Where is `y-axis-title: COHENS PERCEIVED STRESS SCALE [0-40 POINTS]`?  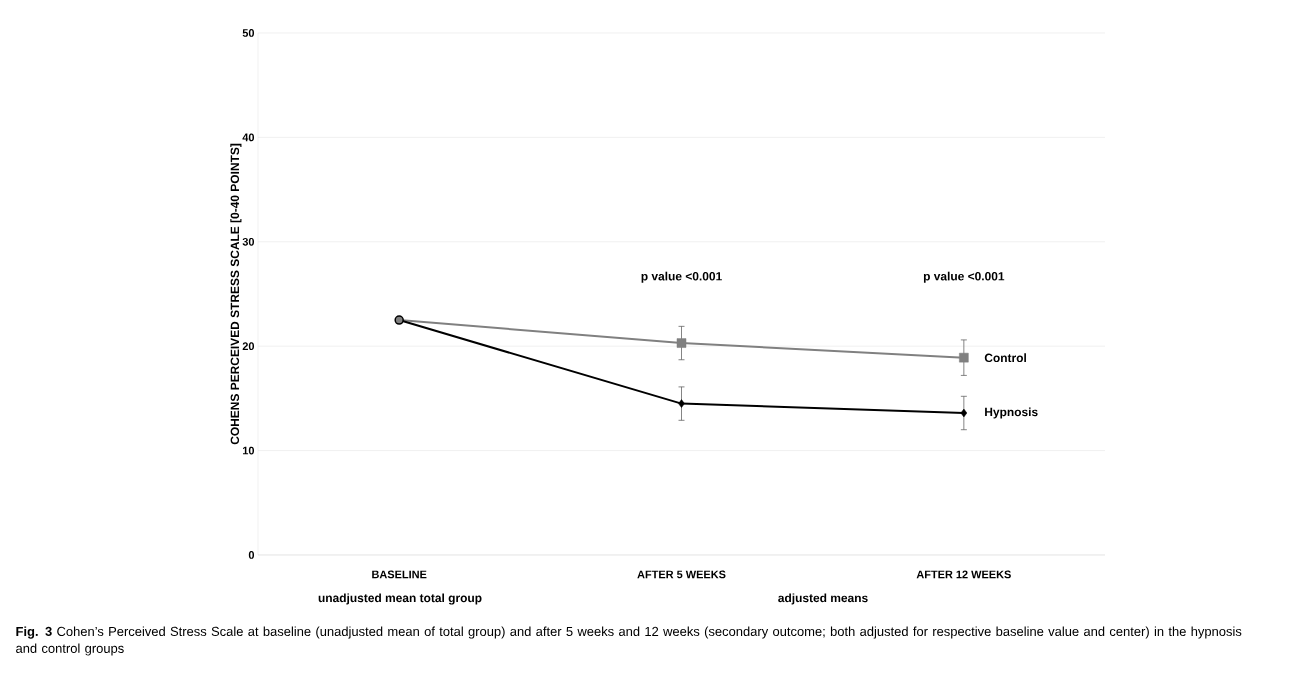 y-axis-title: COHENS PERCEIVED STRESS SCALE [0-40 POINTS] is located at coordinates (236, 294).